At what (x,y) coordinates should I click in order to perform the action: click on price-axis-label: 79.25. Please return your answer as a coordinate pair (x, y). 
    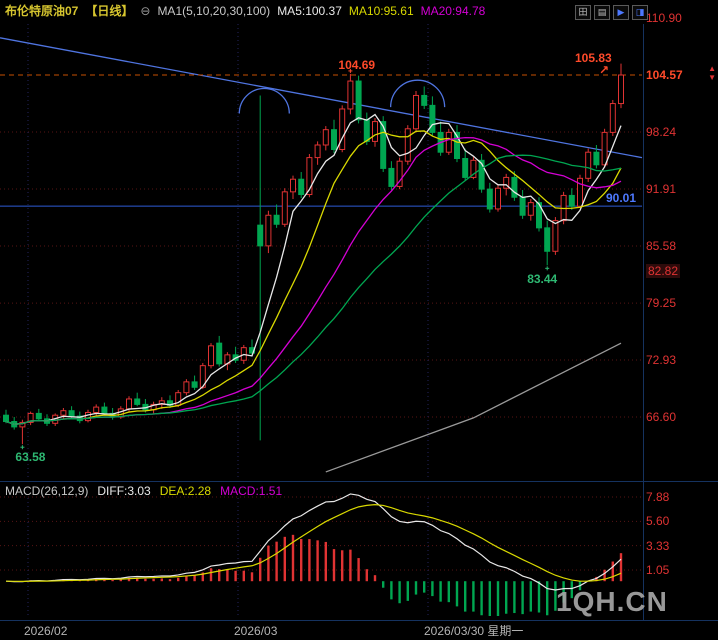
    Looking at the image, I should click on (661, 303).